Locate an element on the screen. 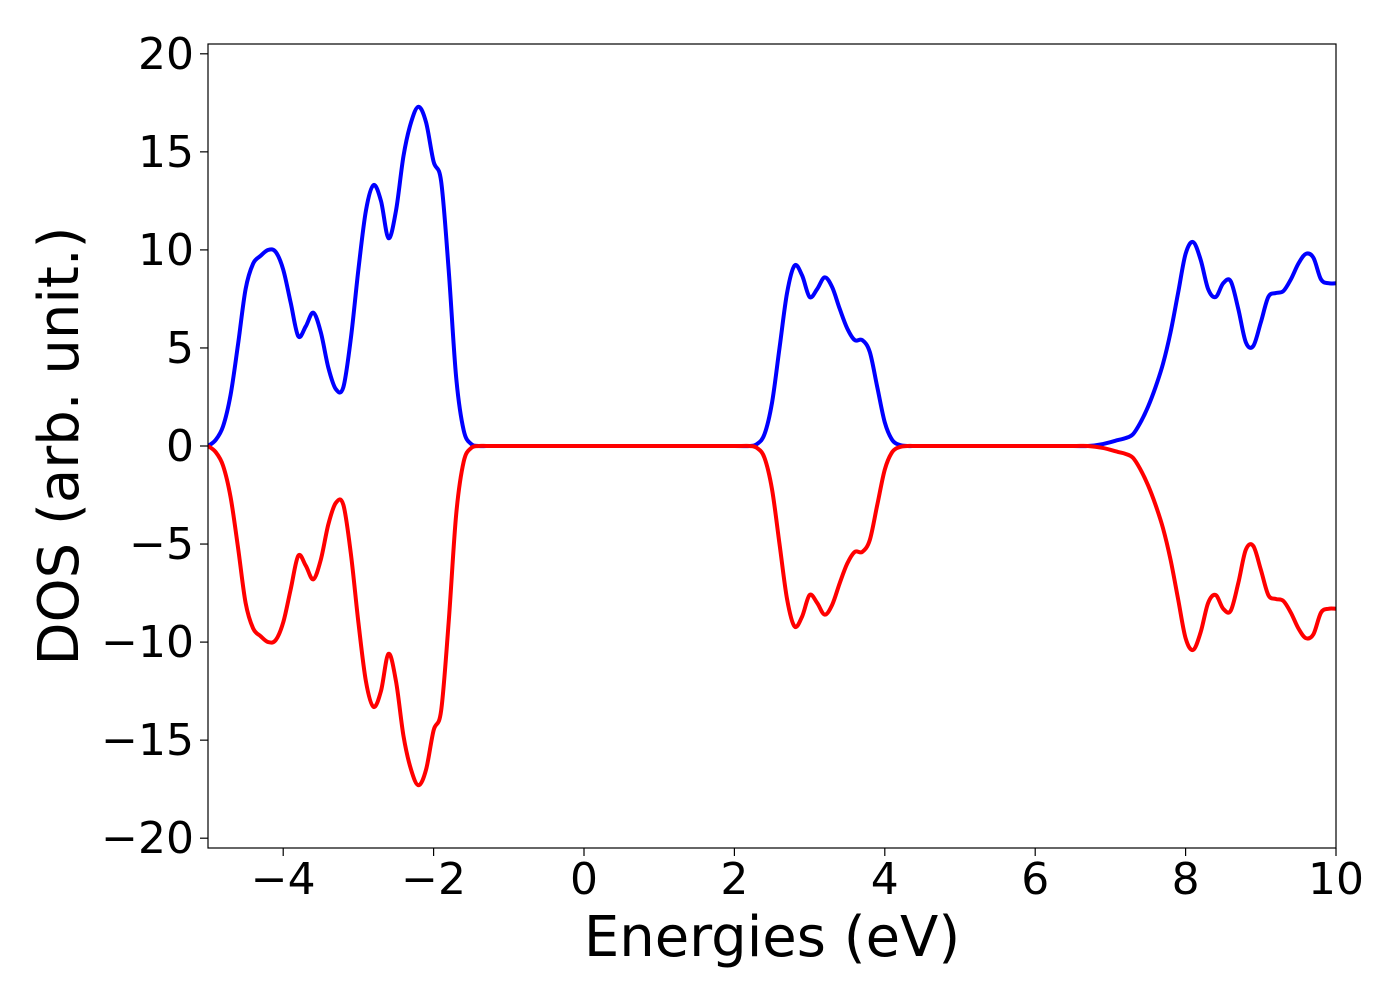 The width and height of the screenshot is (1400, 1000). x-tick-label: 10 is located at coordinates (1336, 879).